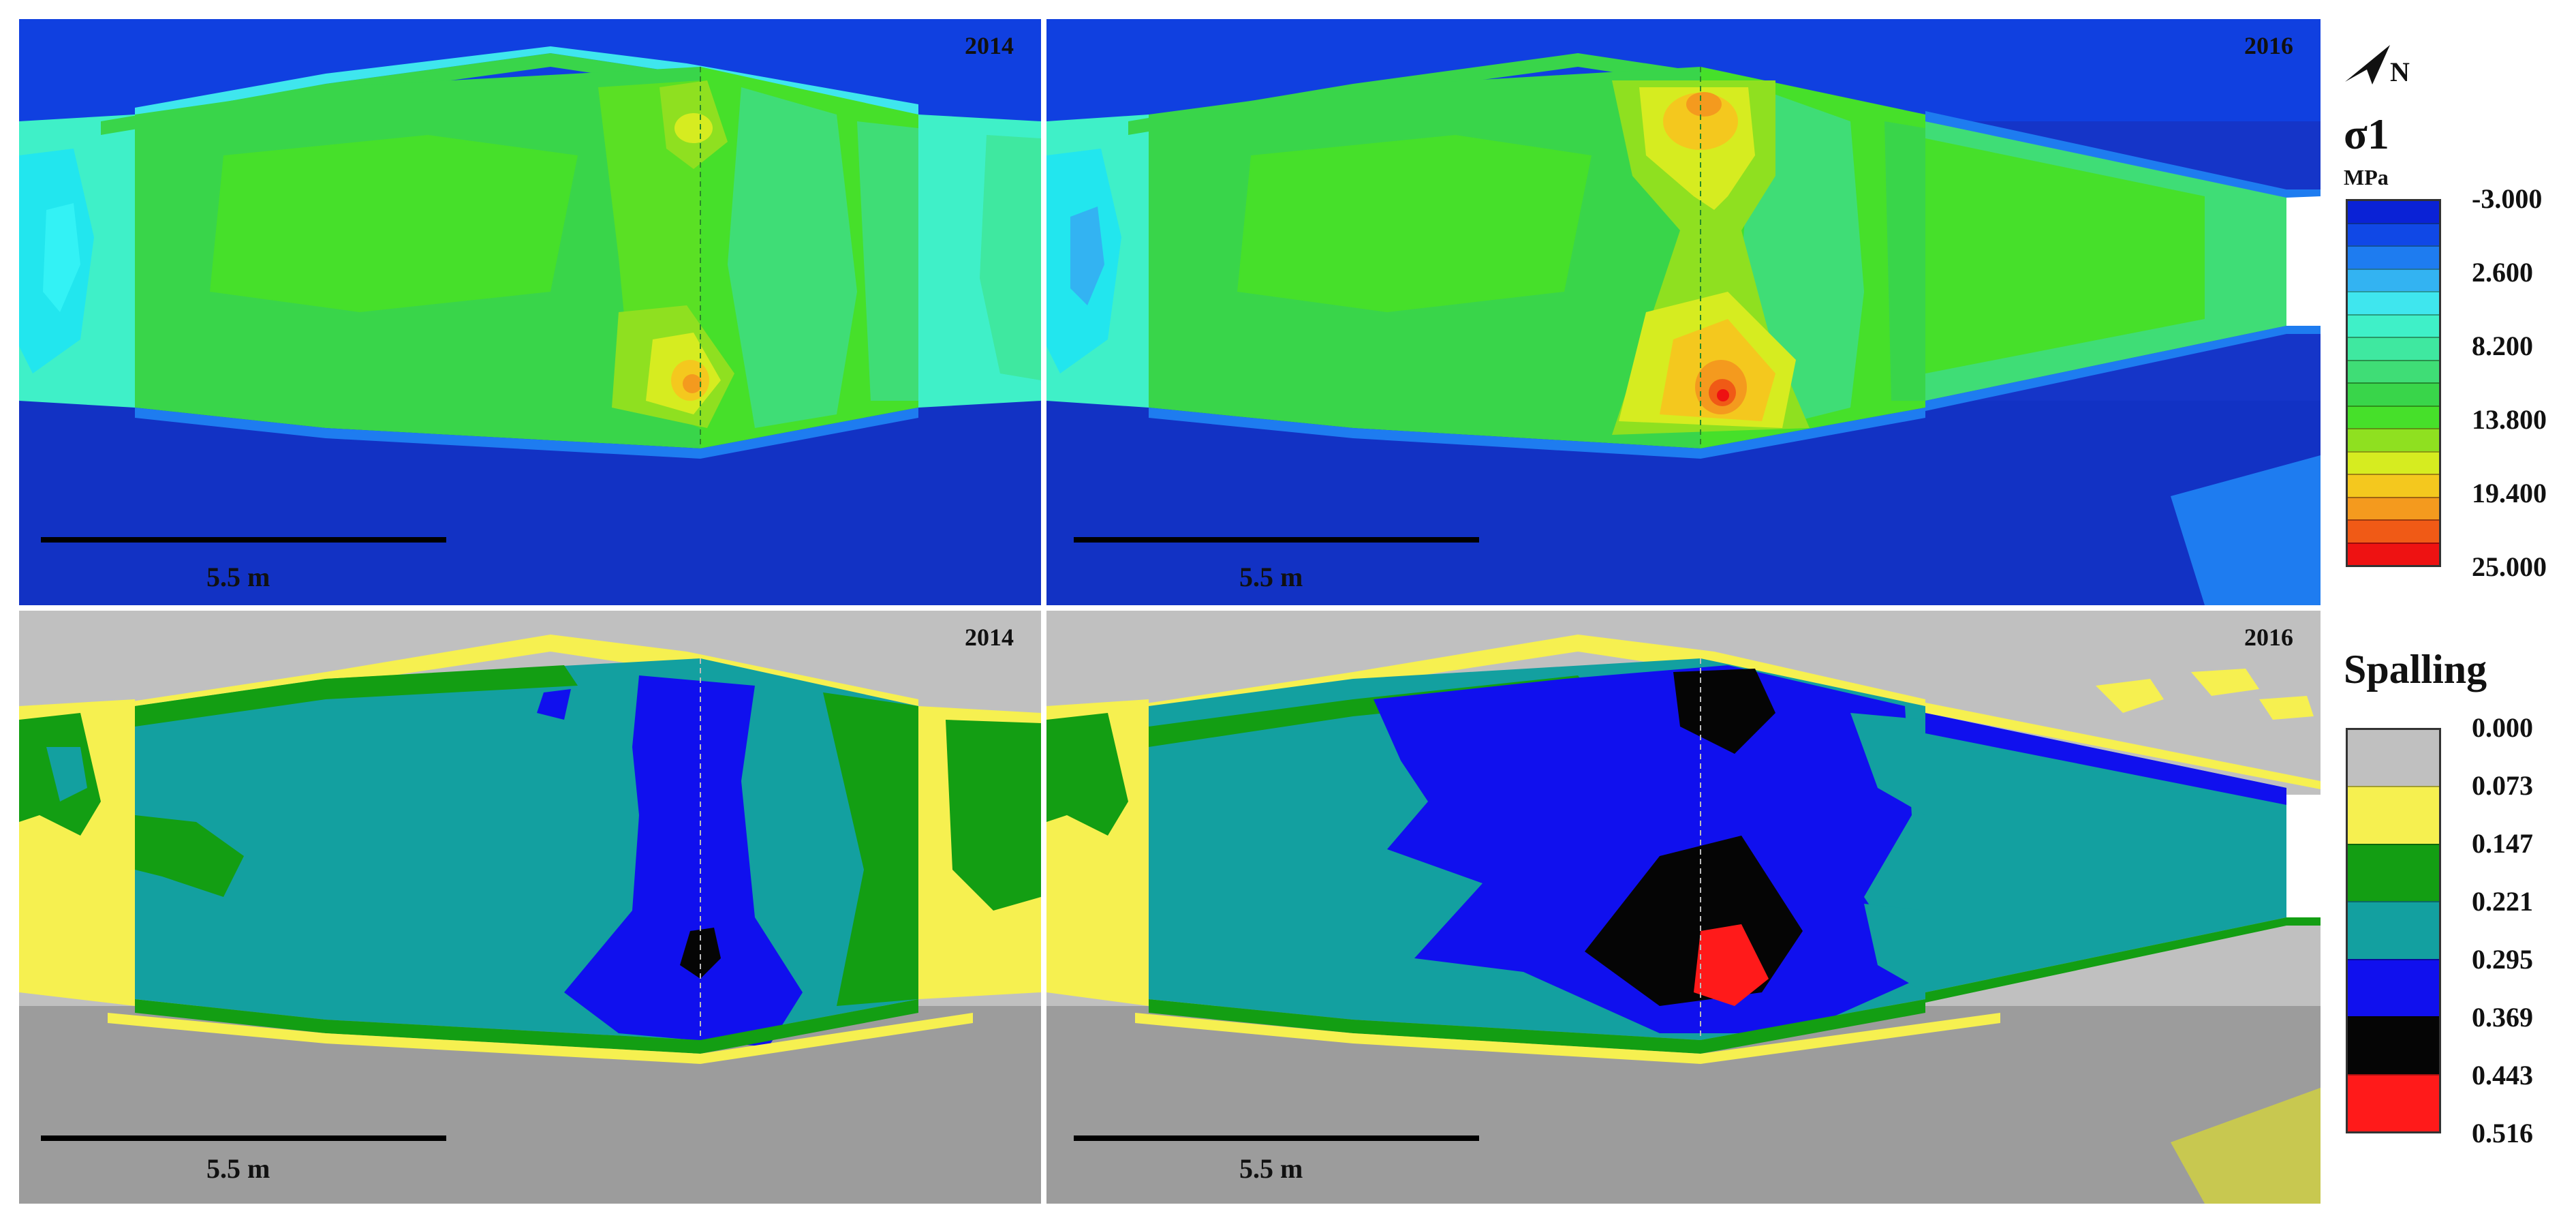 The image size is (2576, 1220). What do you see at coordinates (2366, 134) in the screenshot?
I see `stress-legend-title: σ1` at bounding box center [2366, 134].